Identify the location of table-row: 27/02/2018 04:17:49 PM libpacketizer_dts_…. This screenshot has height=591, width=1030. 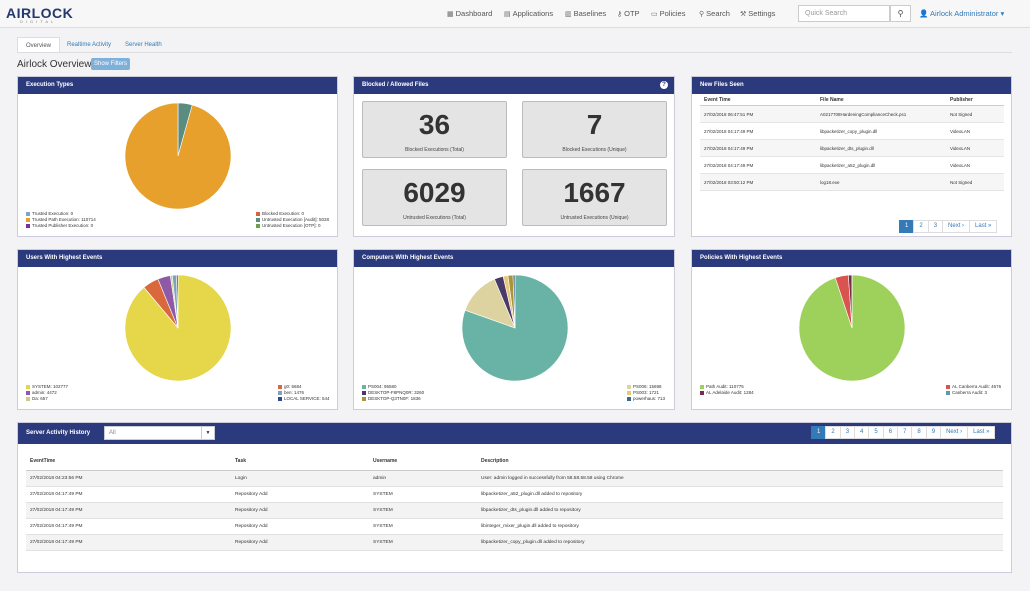
(852, 148).